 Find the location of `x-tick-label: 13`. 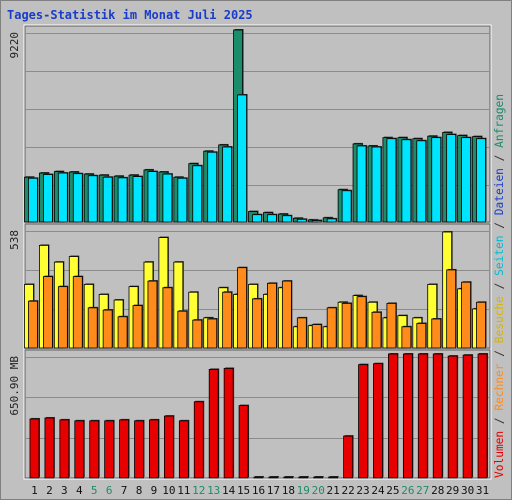

x-tick-label: 13 is located at coordinates (213, 490).